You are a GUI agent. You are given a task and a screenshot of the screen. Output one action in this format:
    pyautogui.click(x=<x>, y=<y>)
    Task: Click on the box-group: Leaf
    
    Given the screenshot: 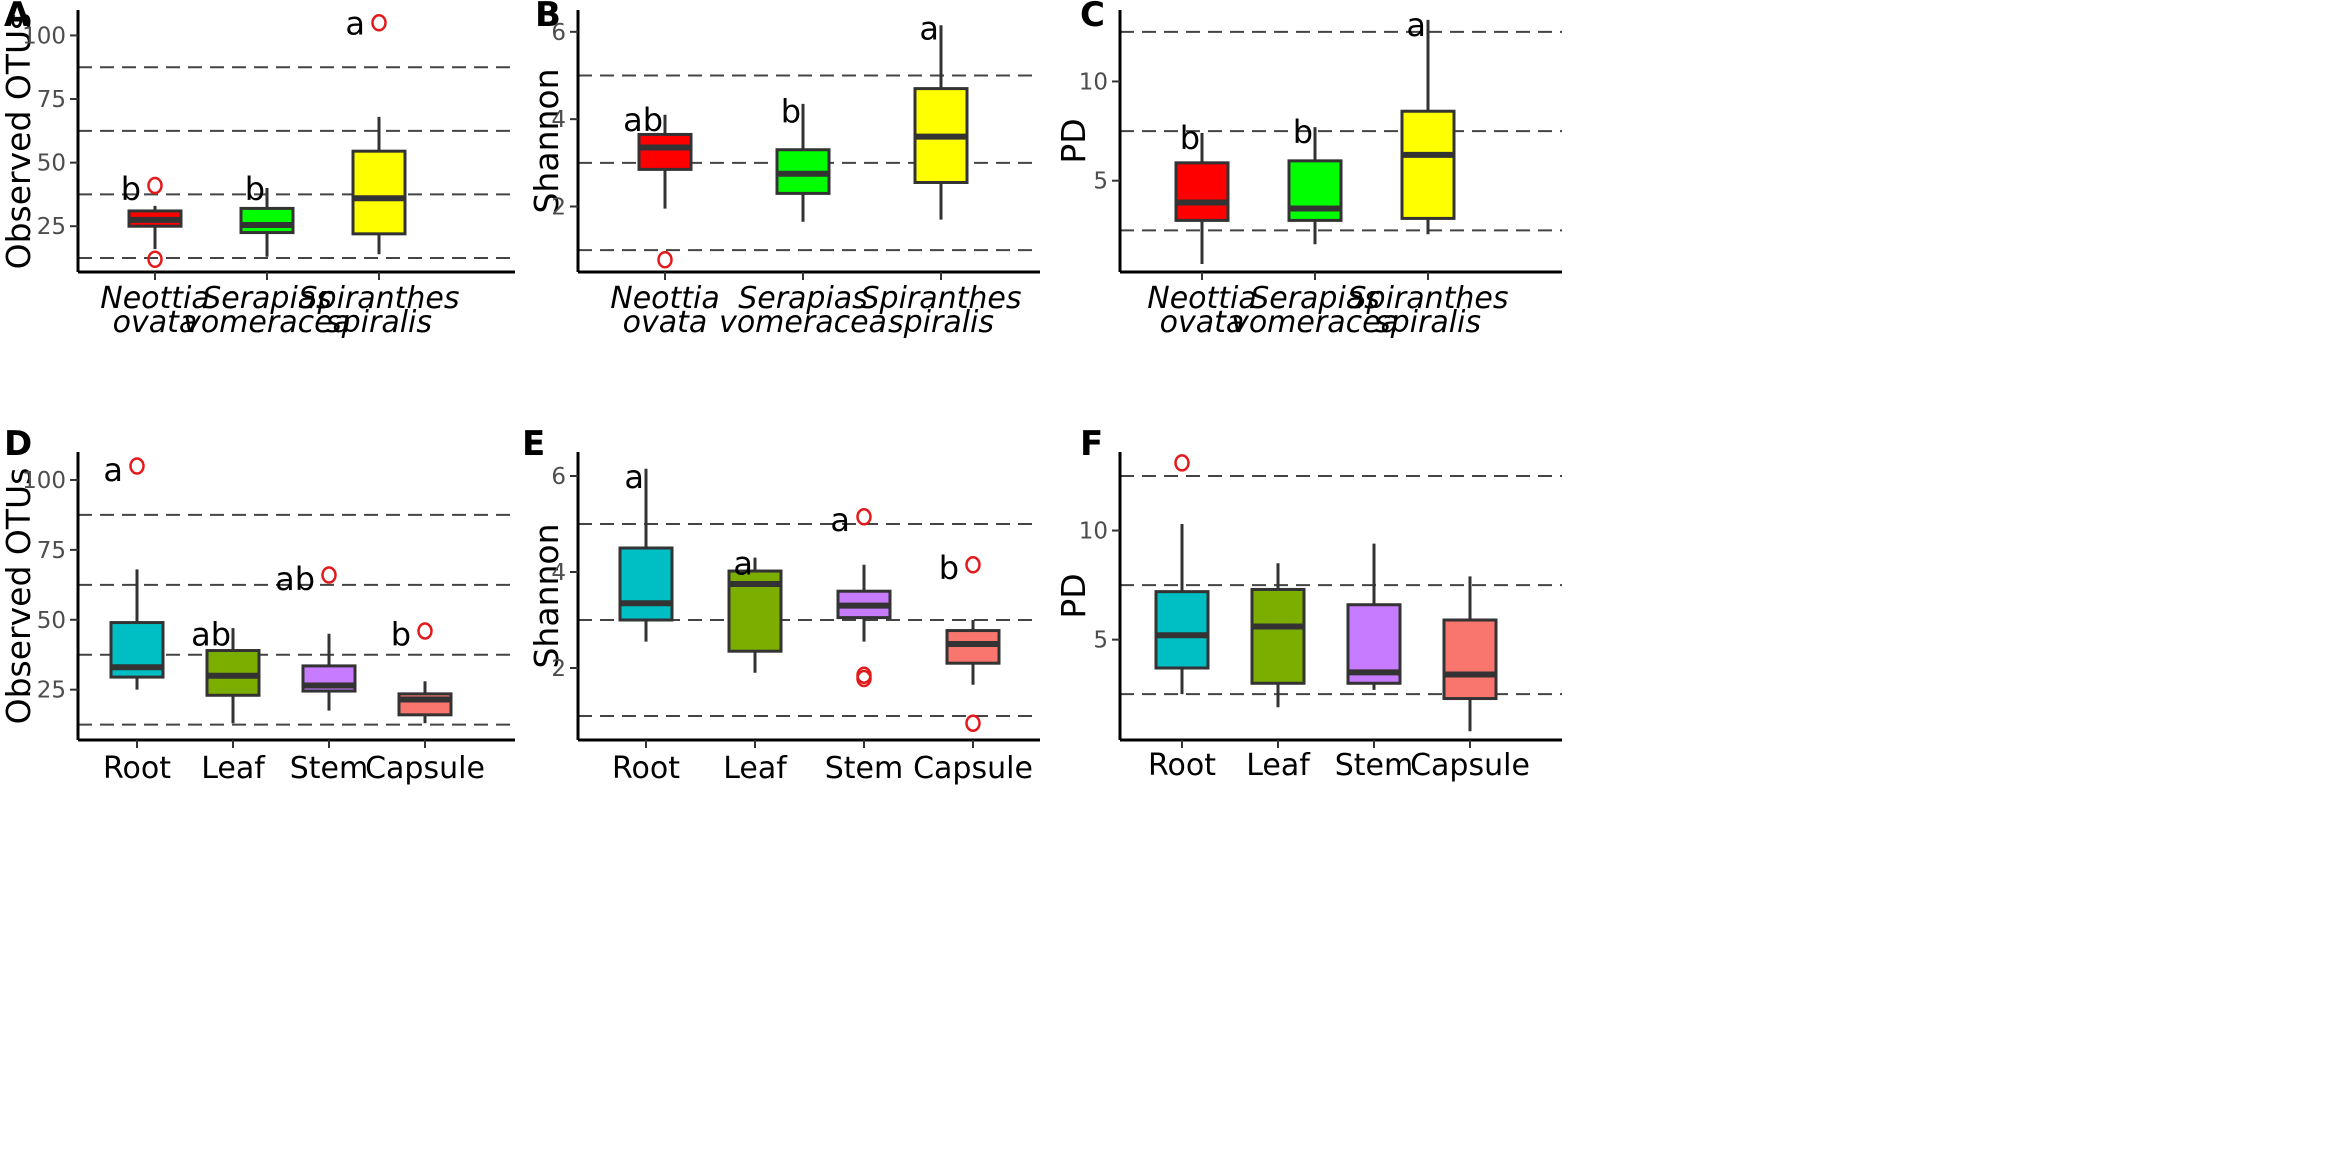 What is the action you would take?
    pyautogui.click(x=1278, y=673)
    